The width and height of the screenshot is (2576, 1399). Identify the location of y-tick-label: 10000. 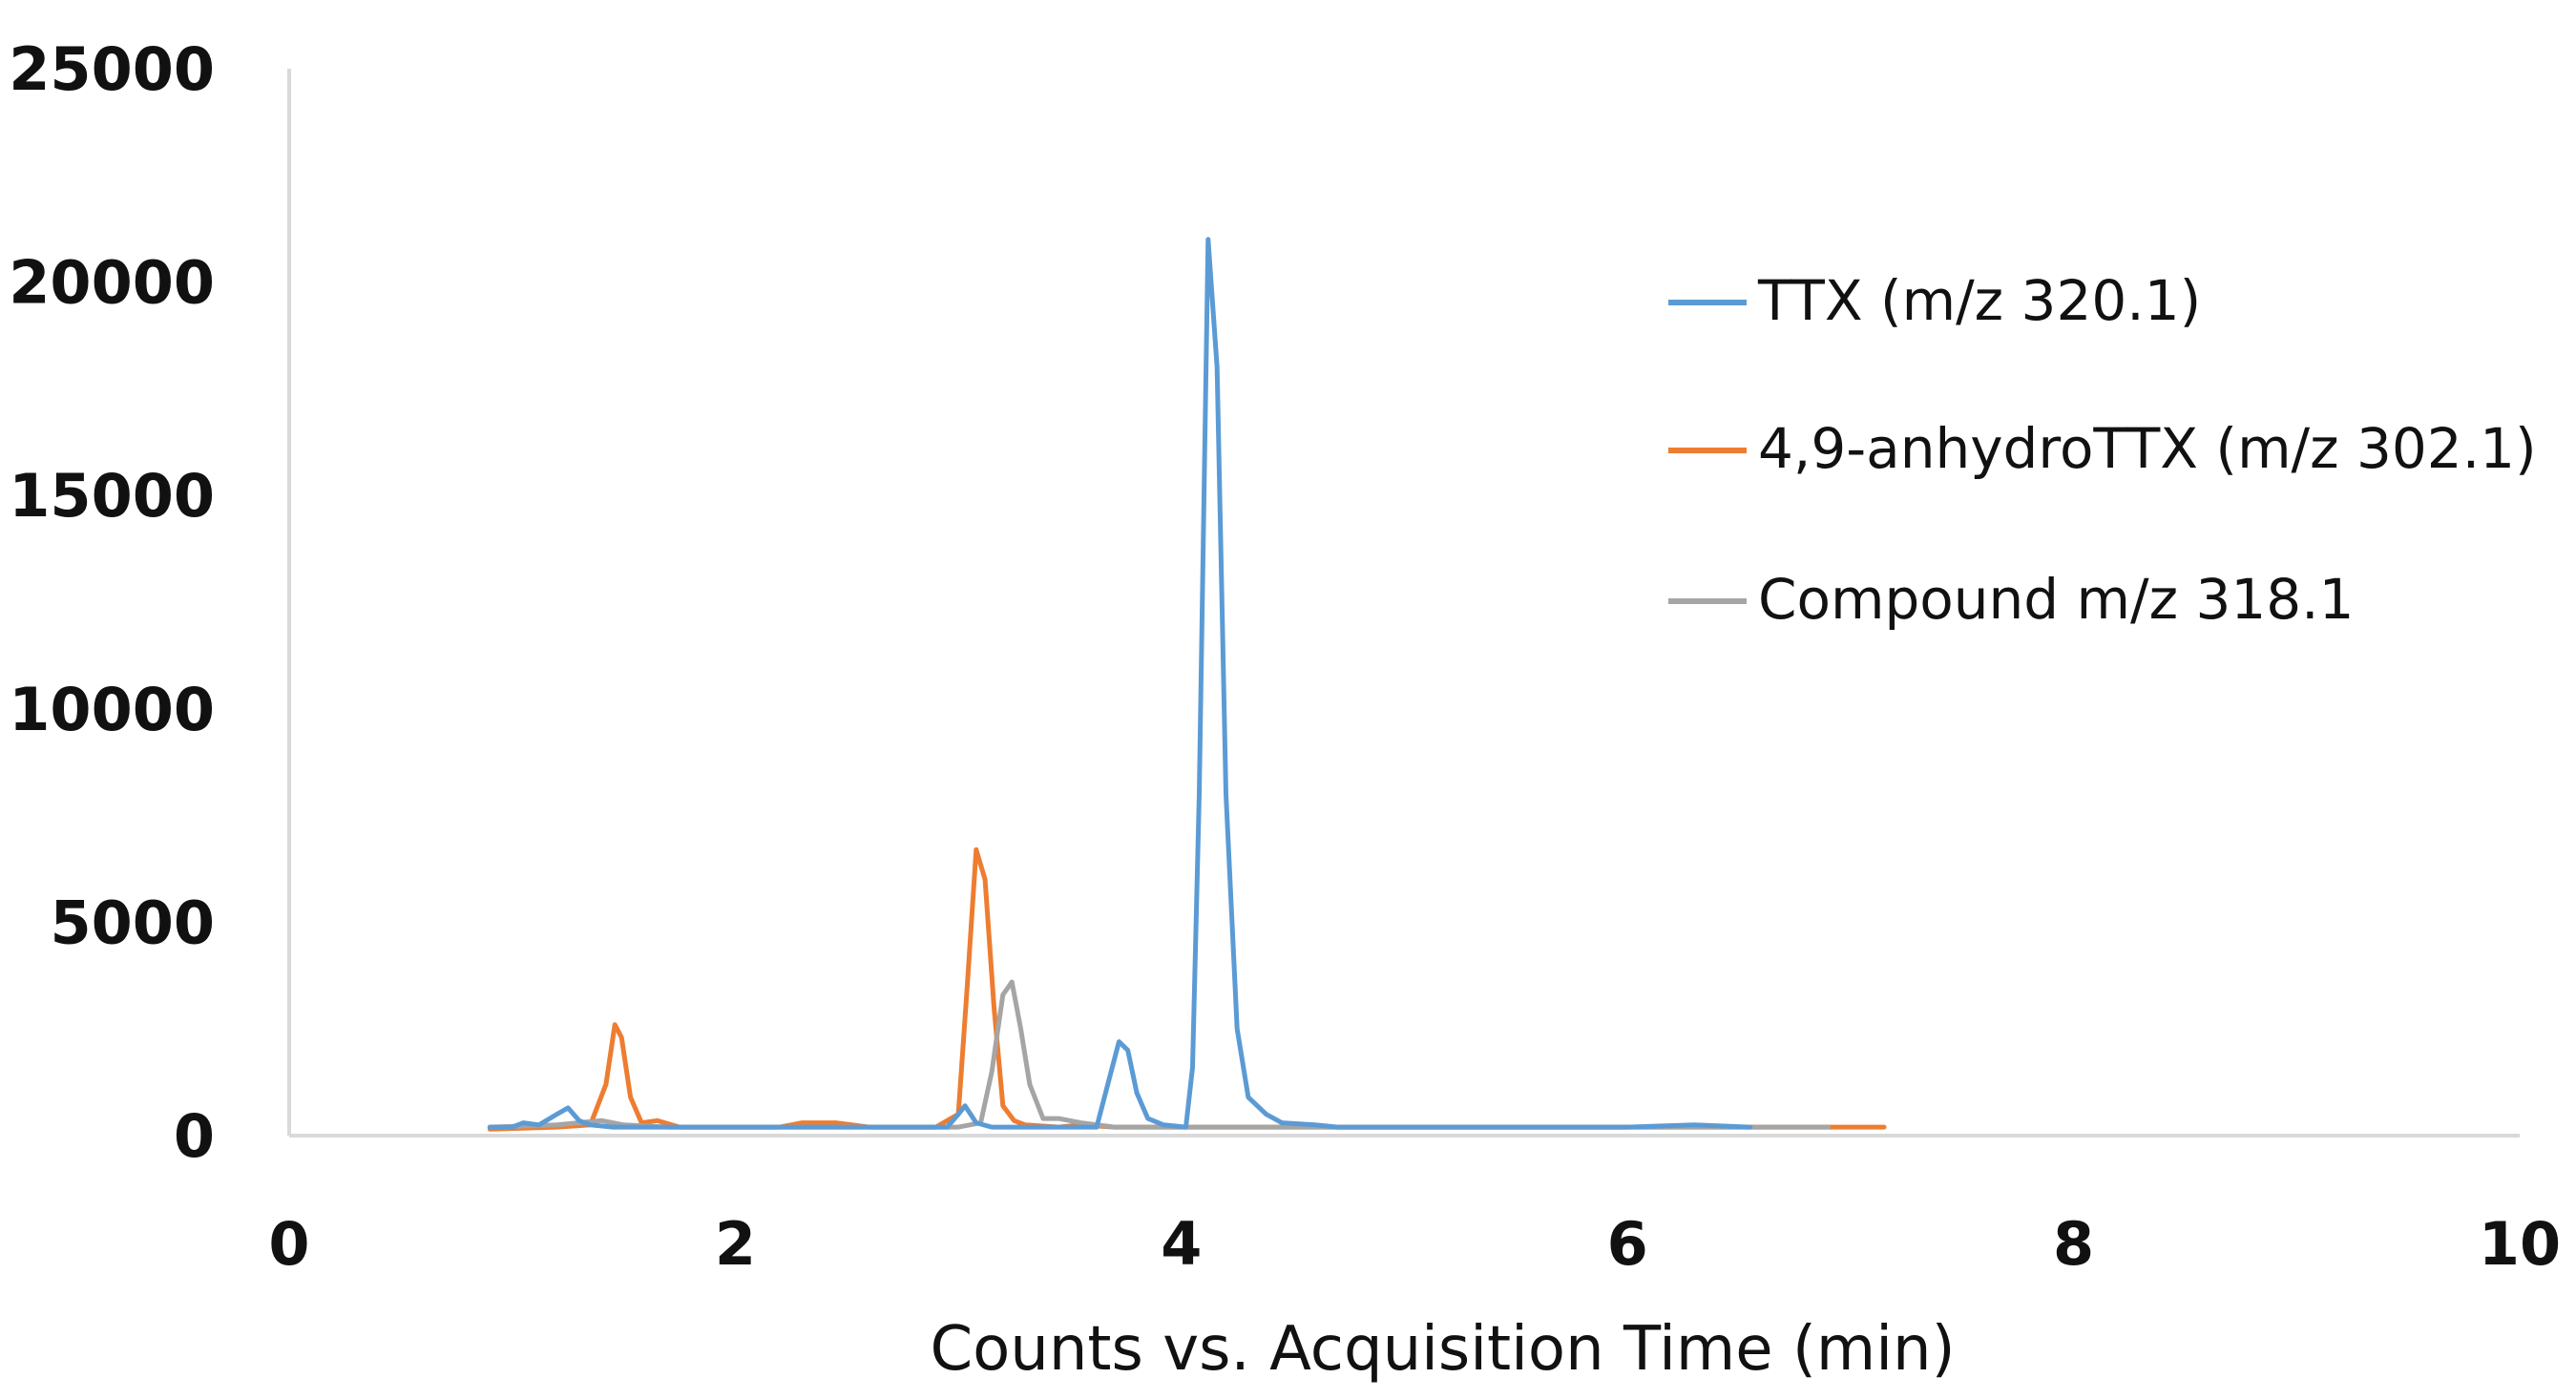
(112, 709).